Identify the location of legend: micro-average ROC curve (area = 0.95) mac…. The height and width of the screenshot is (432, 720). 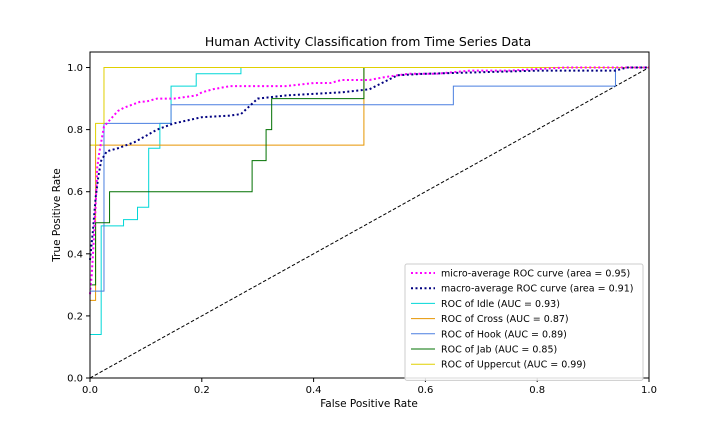
(524, 322).